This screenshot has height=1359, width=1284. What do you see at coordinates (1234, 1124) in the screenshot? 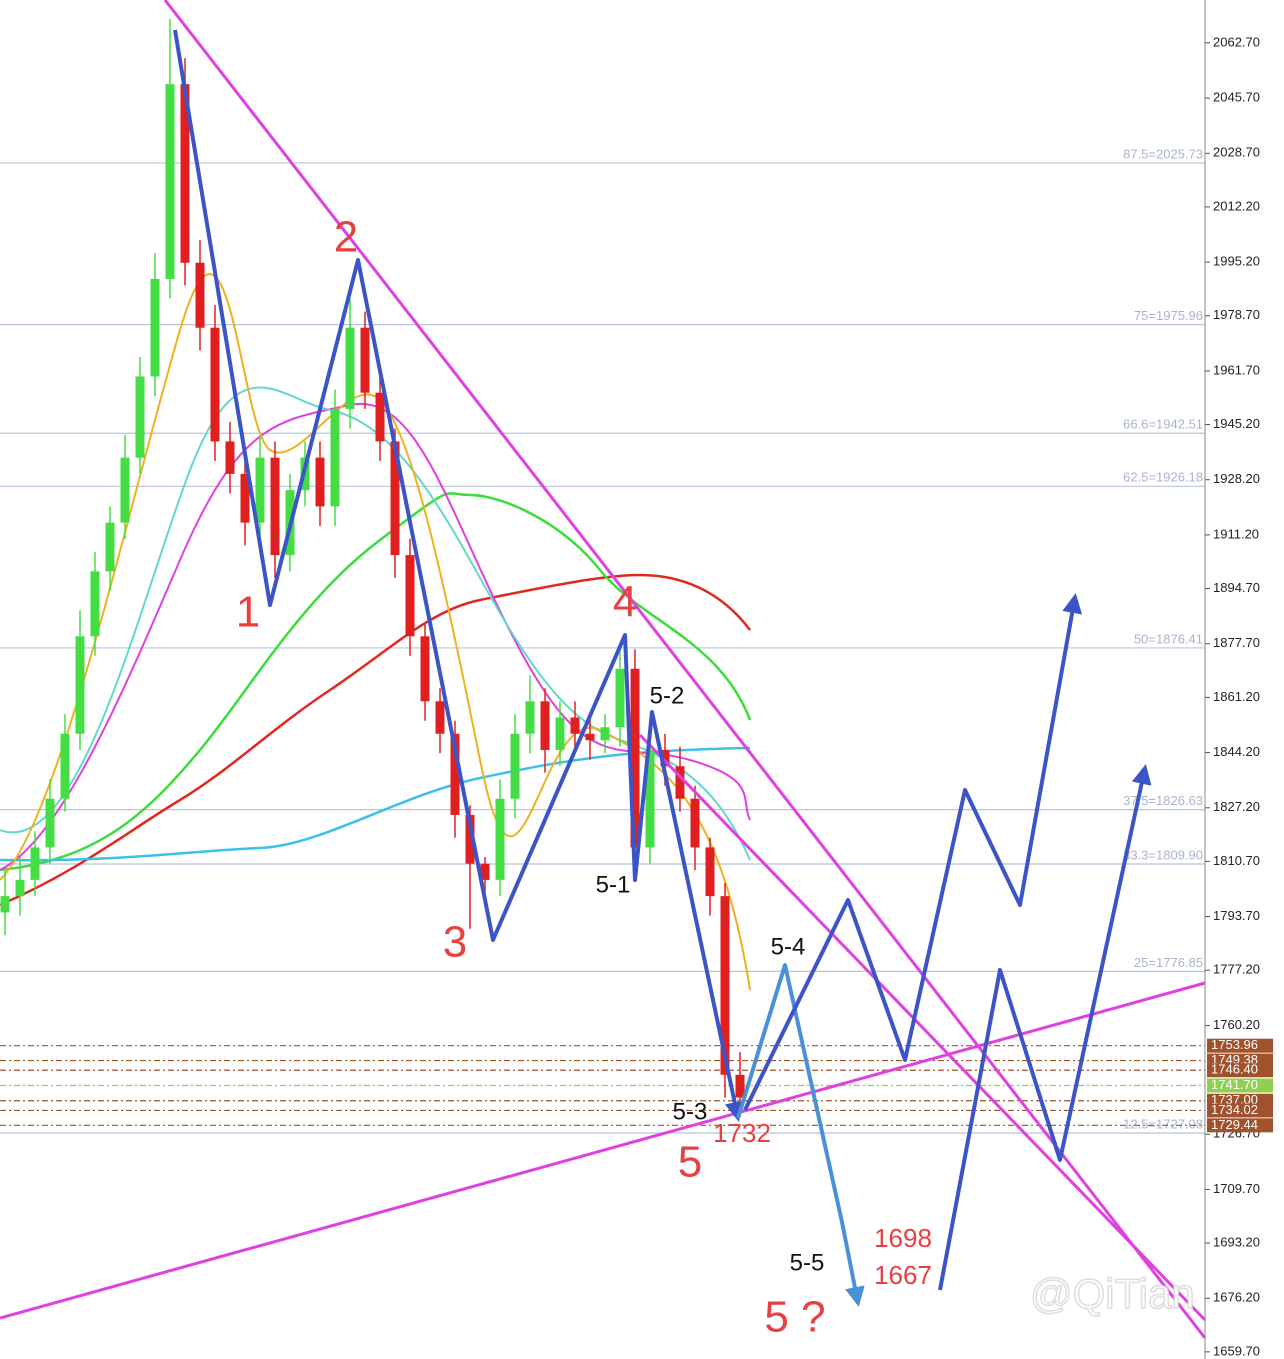
I see `price-box-label: 1729.44` at bounding box center [1234, 1124].